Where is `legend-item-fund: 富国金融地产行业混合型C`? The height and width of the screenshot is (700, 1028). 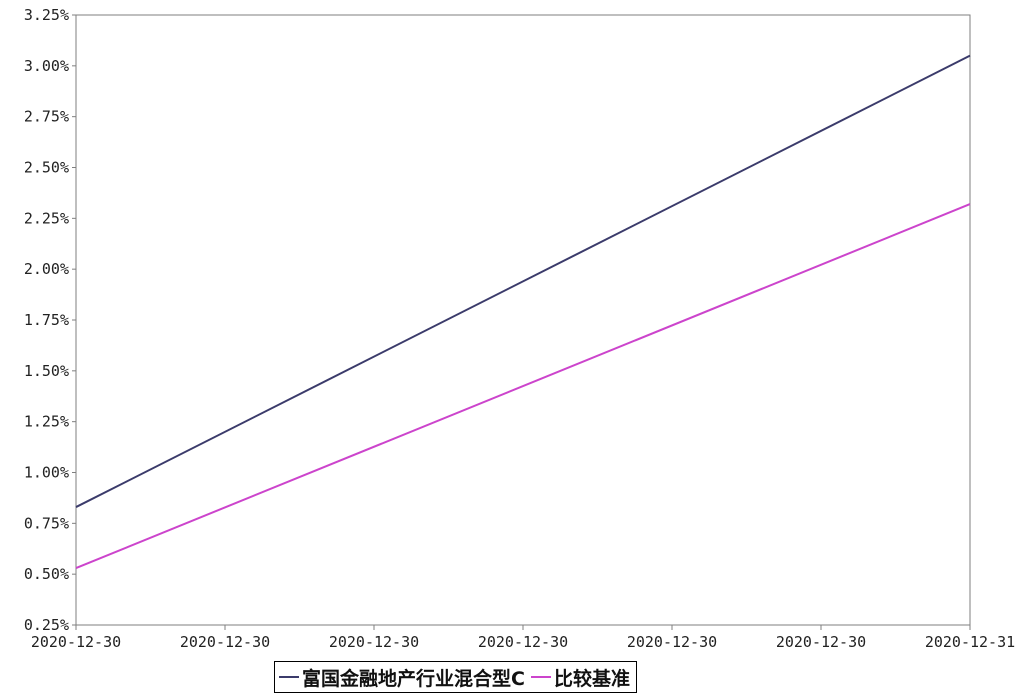
legend-item-fund: 富国金融地产行业混合型C is located at coordinates (402, 677).